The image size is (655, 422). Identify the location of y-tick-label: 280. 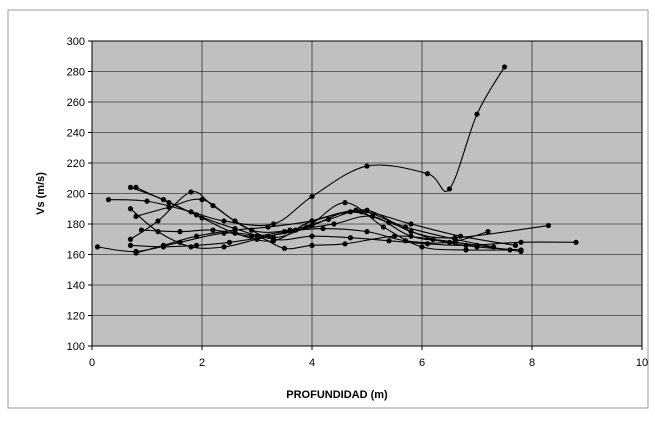
(76, 73).